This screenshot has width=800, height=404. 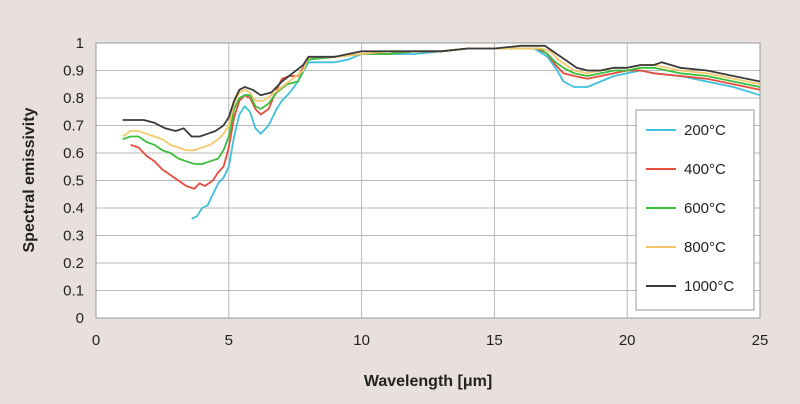 What do you see at coordinates (705, 208) in the screenshot?
I see `legend-label-2: 600°C` at bounding box center [705, 208].